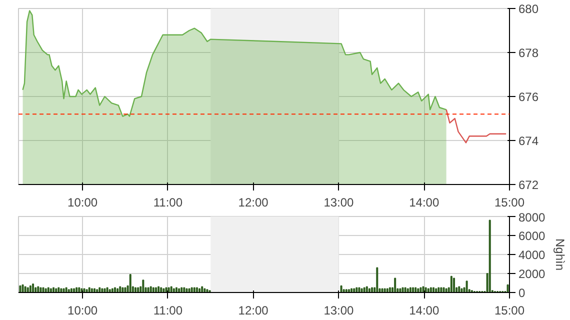 This screenshot has height=320, width=570. What do you see at coordinates (528, 185) in the screenshot?
I see `y-tick-label: 672` at bounding box center [528, 185].